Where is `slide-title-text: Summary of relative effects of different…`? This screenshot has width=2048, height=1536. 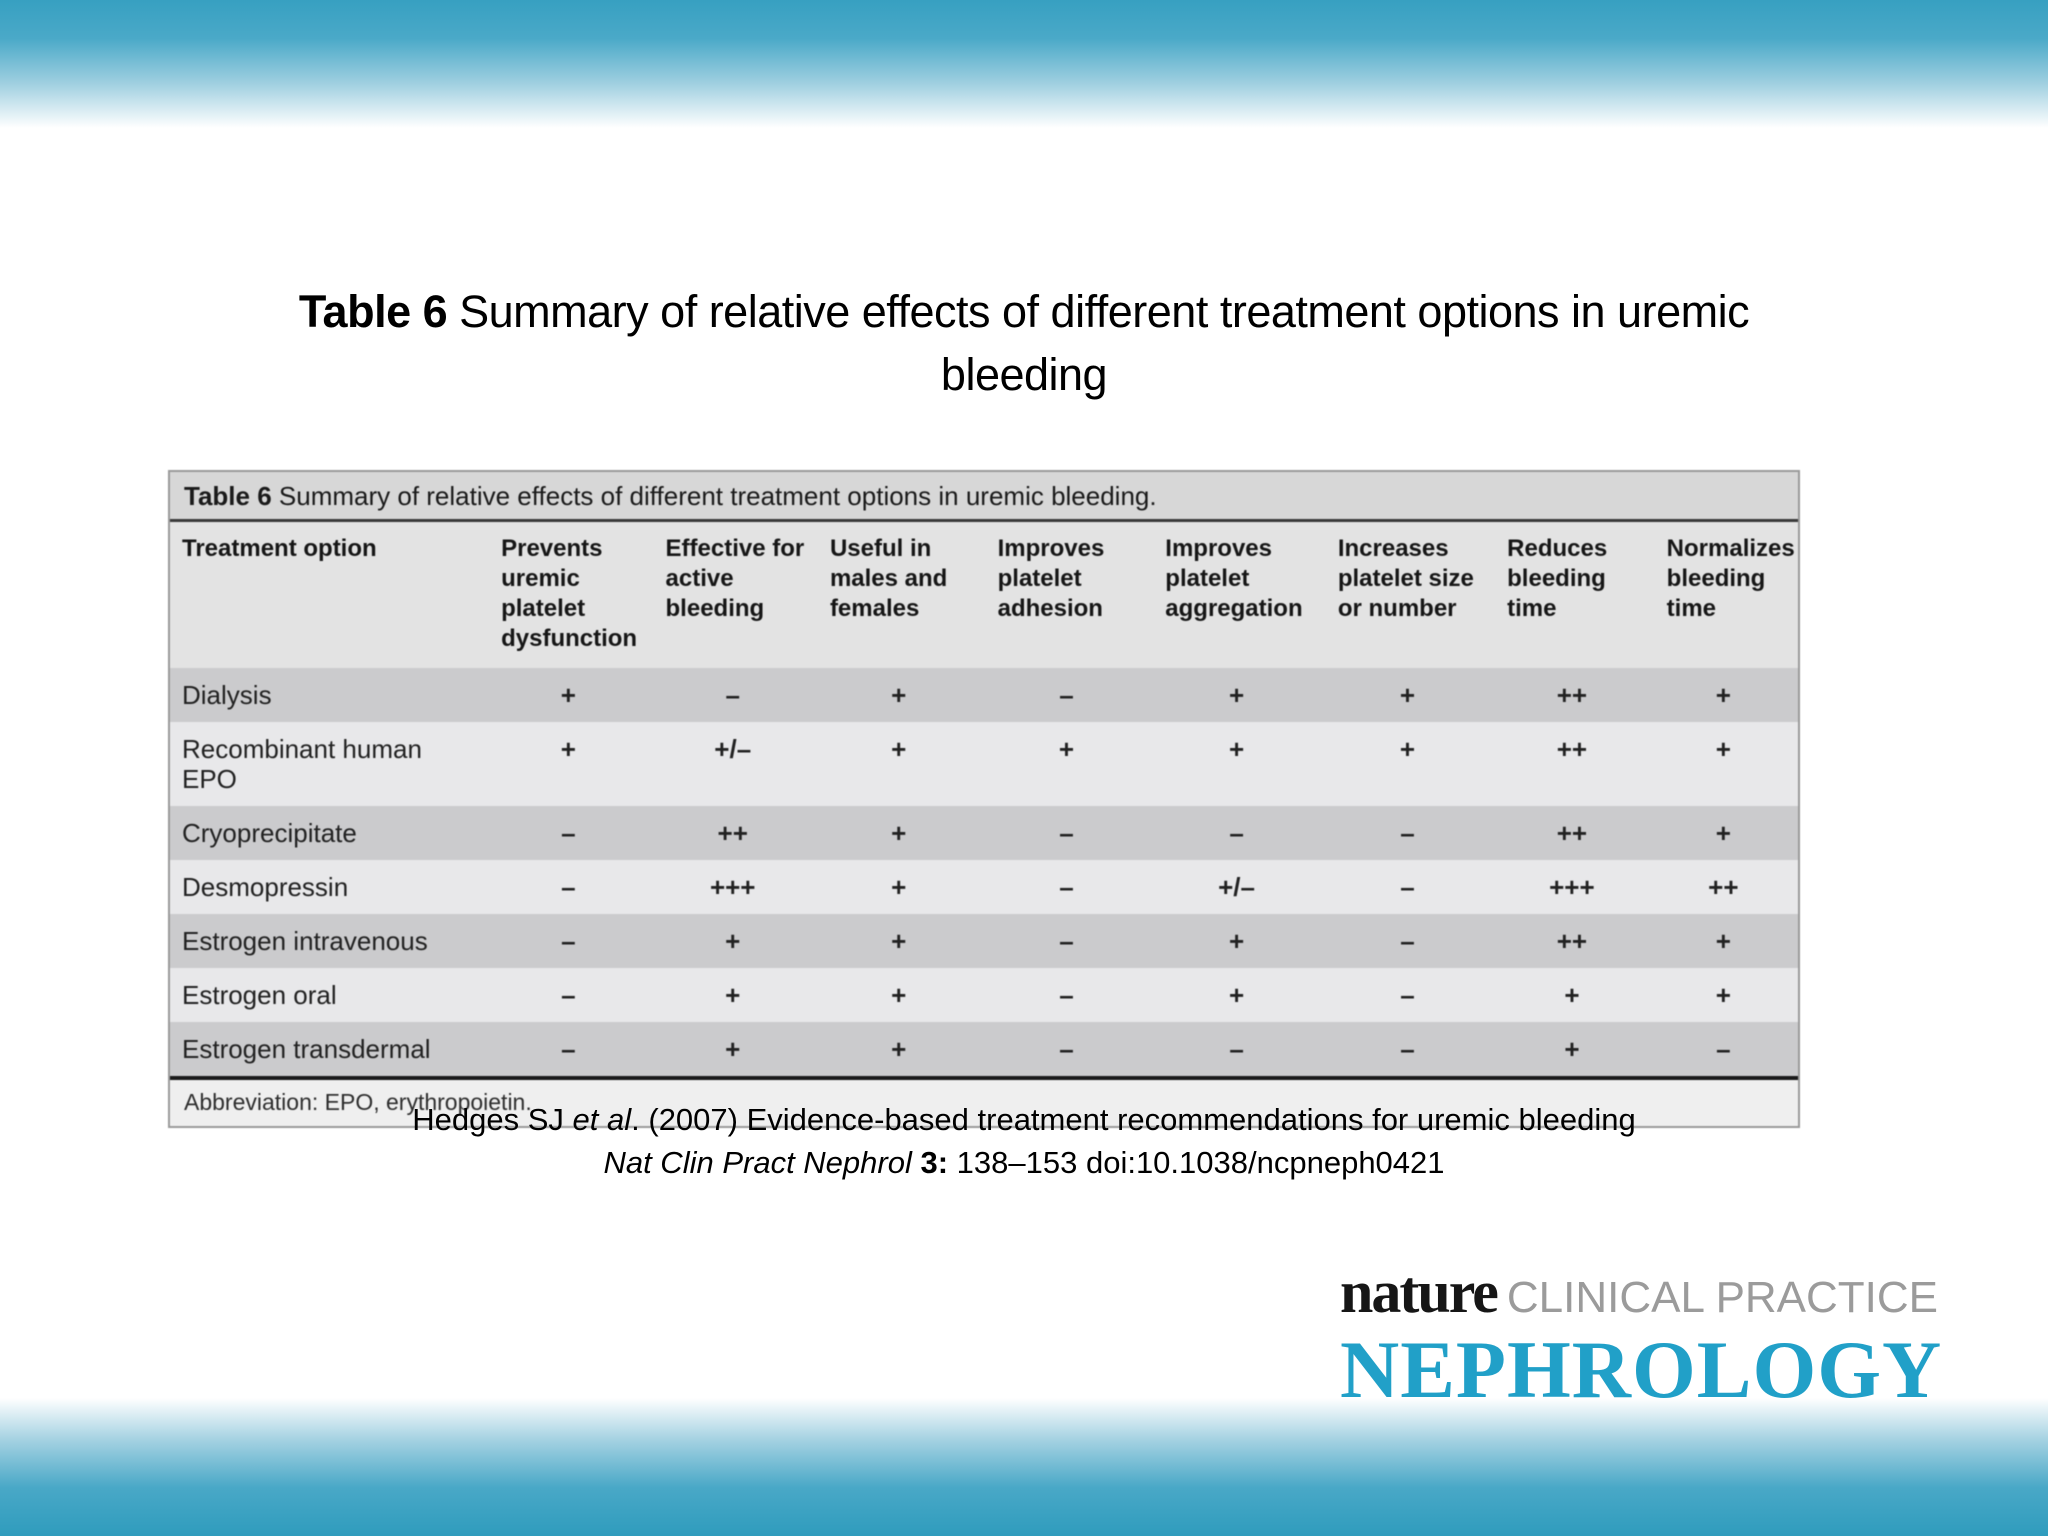 slide-title-text: Summary of relative effects of different… is located at coordinates (1098, 311).